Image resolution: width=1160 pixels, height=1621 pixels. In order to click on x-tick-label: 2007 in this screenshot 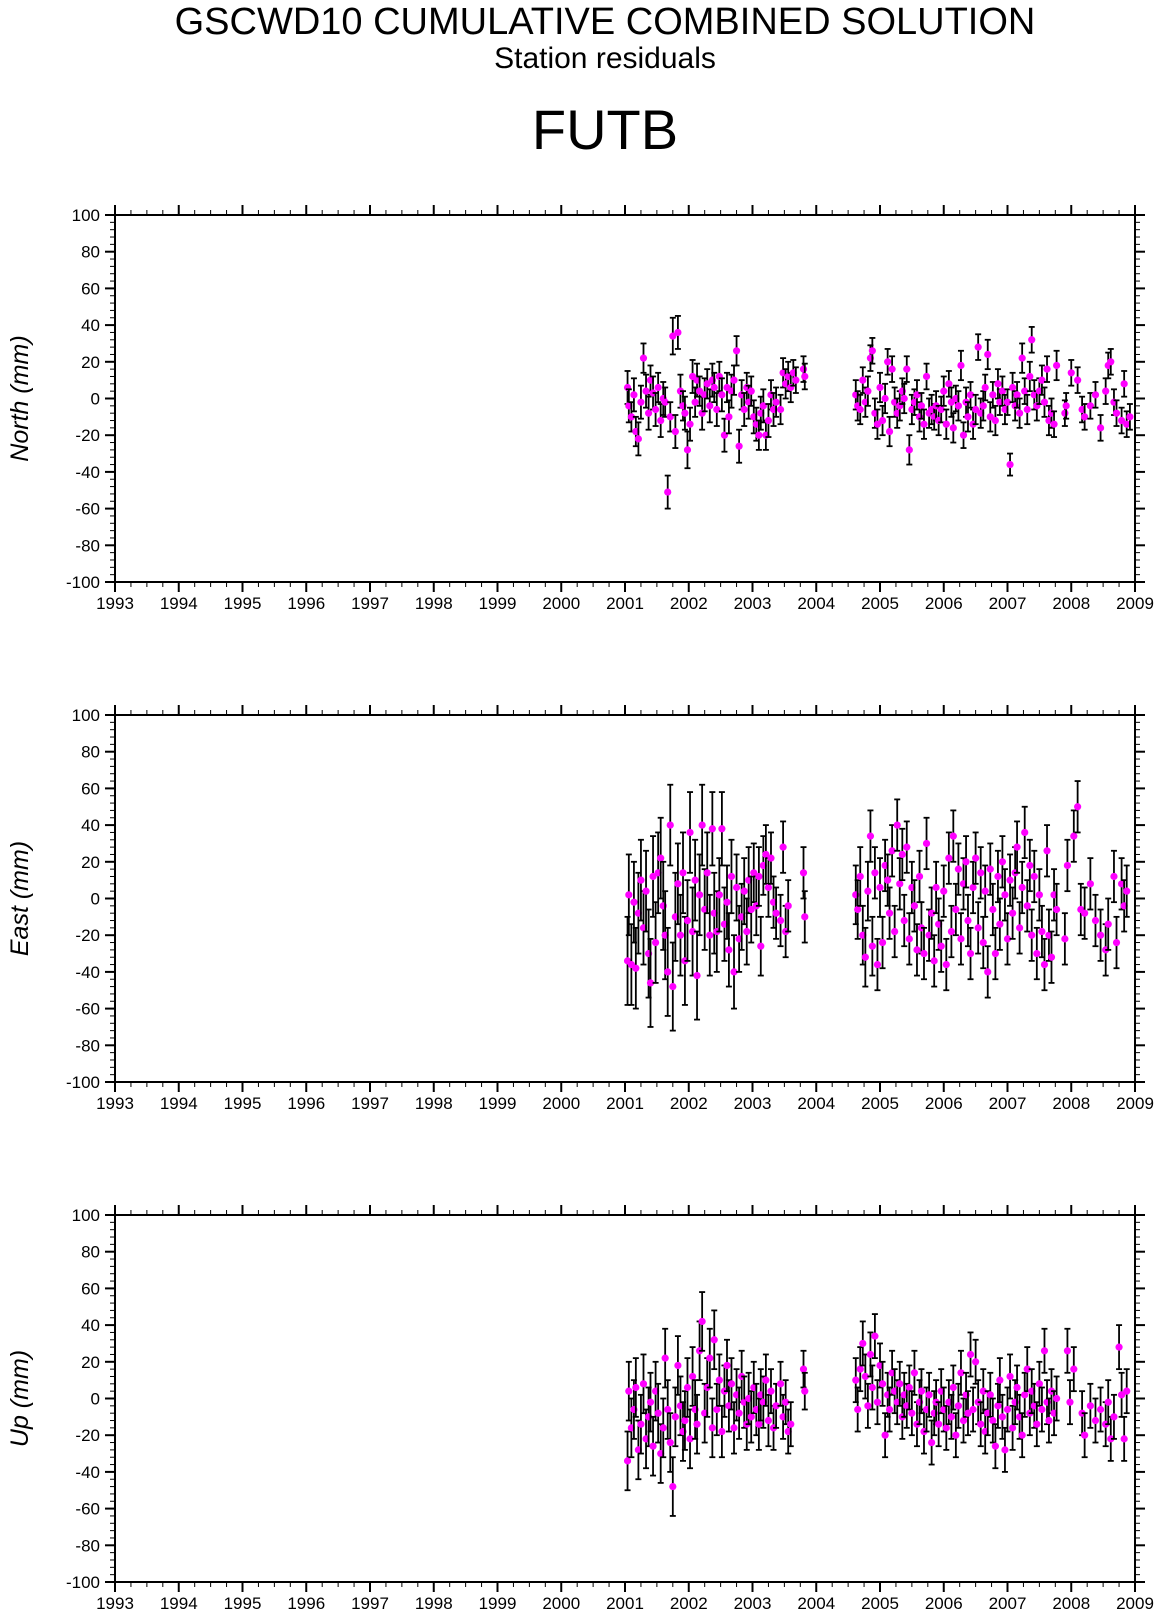, I will do `click(1008, 1103)`.